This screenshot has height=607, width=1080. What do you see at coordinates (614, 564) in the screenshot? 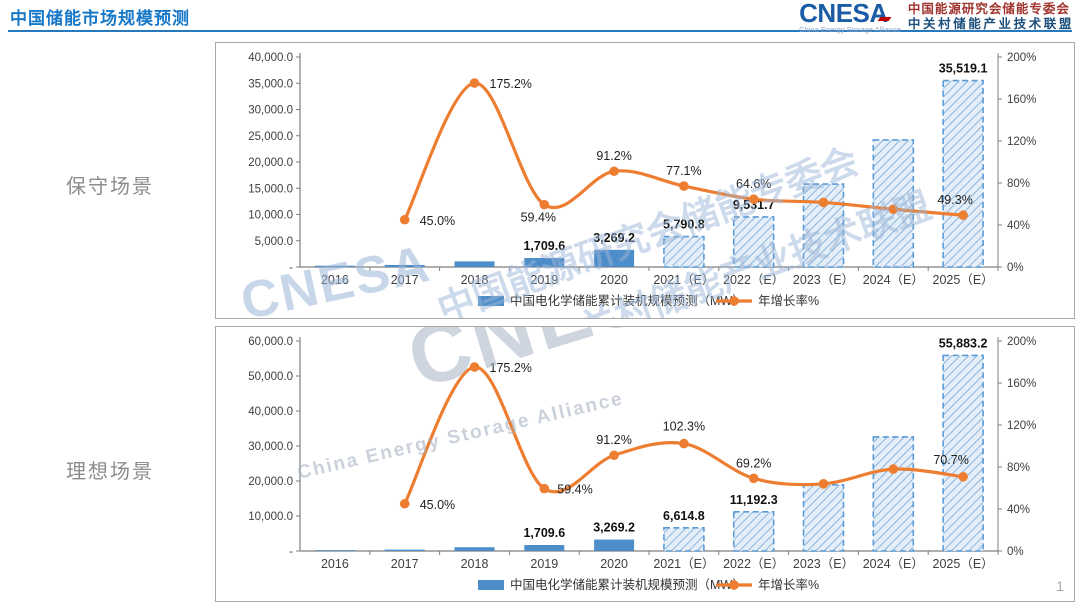
I see `svg-text: 2020` at bounding box center [614, 564].